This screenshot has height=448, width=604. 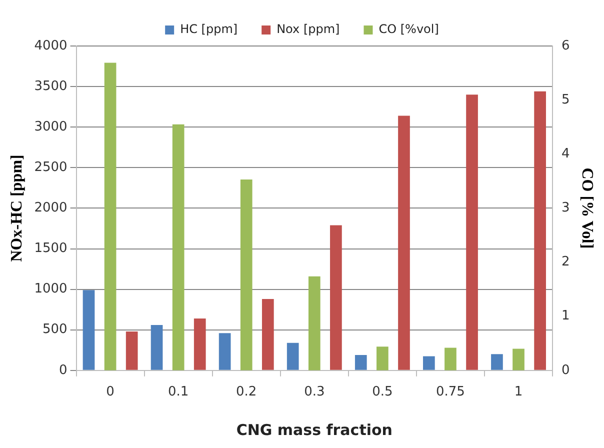 What do you see at coordinates (209, 29) in the screenshot?
I see `legend-label: HC [ppm]` at bounding box center [209, 29].